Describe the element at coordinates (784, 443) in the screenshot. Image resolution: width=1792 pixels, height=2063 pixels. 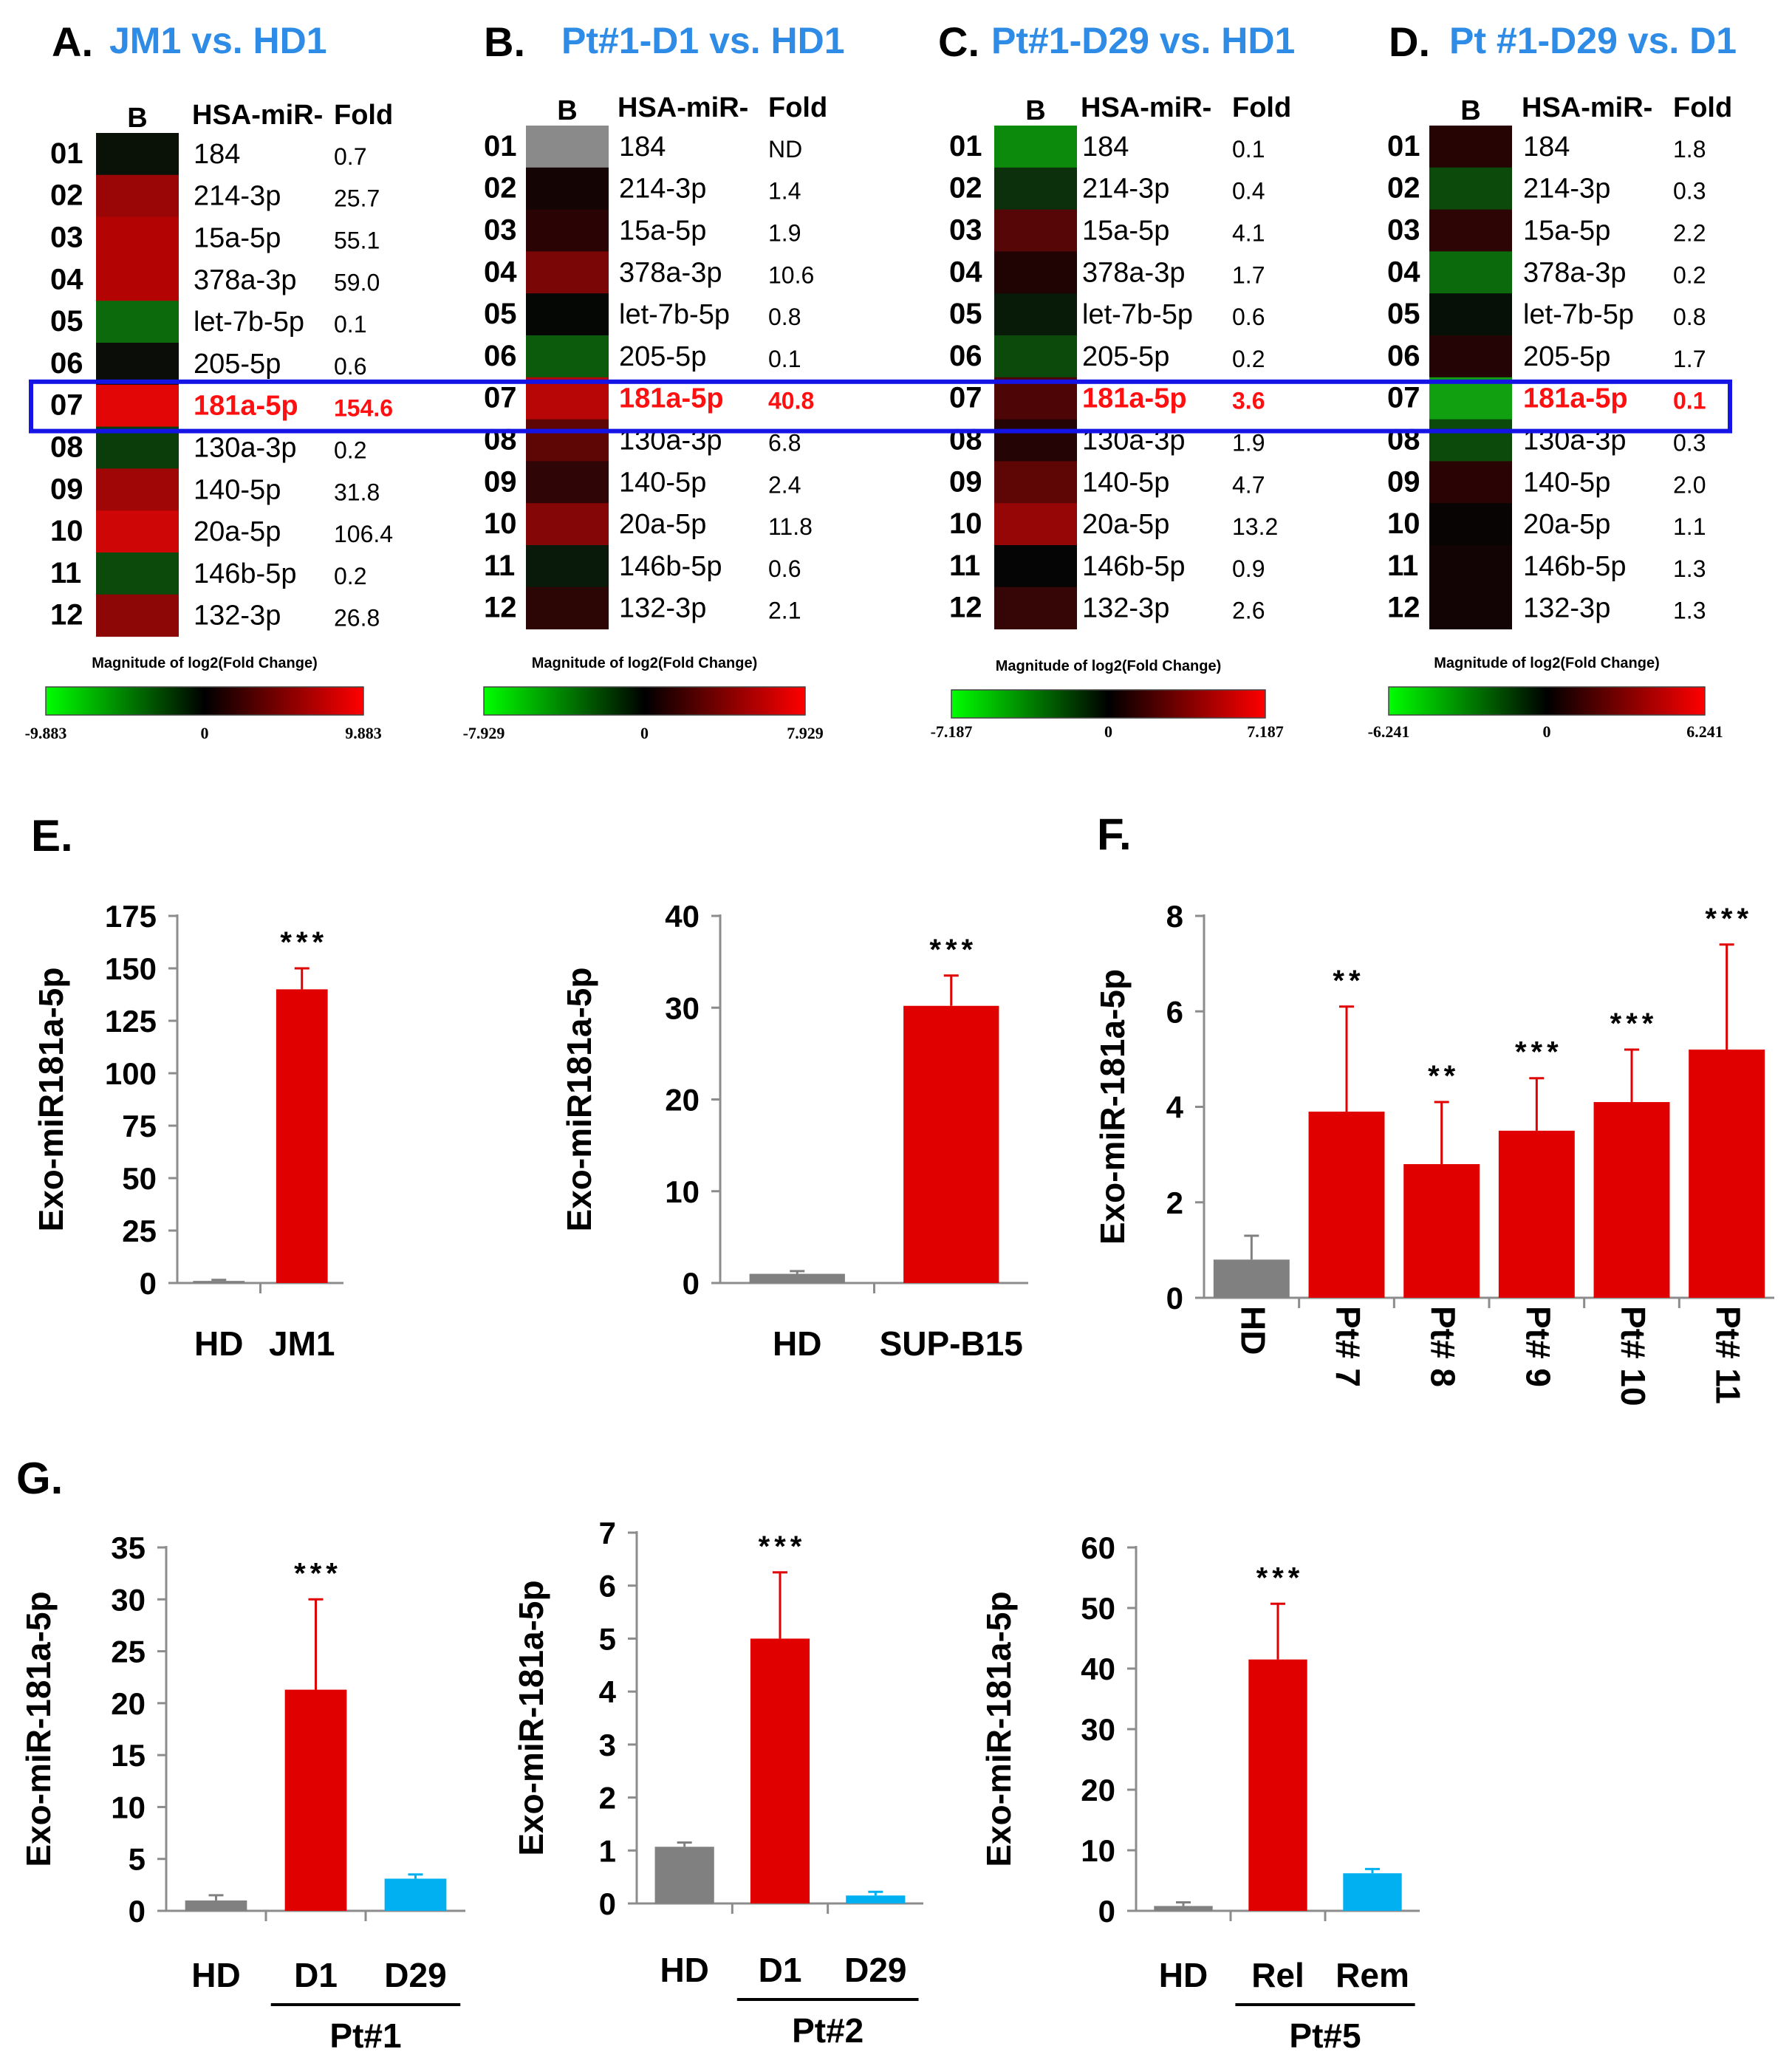
I see `fold-value: 6.8` at that location.